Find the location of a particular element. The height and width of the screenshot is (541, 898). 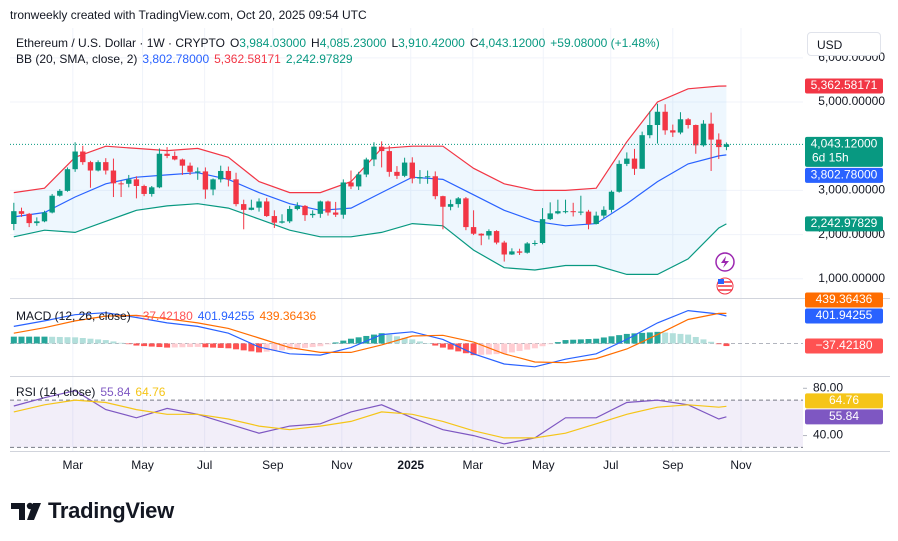

legend-value: 5,362.58171 is located at coordinates (247, 59).